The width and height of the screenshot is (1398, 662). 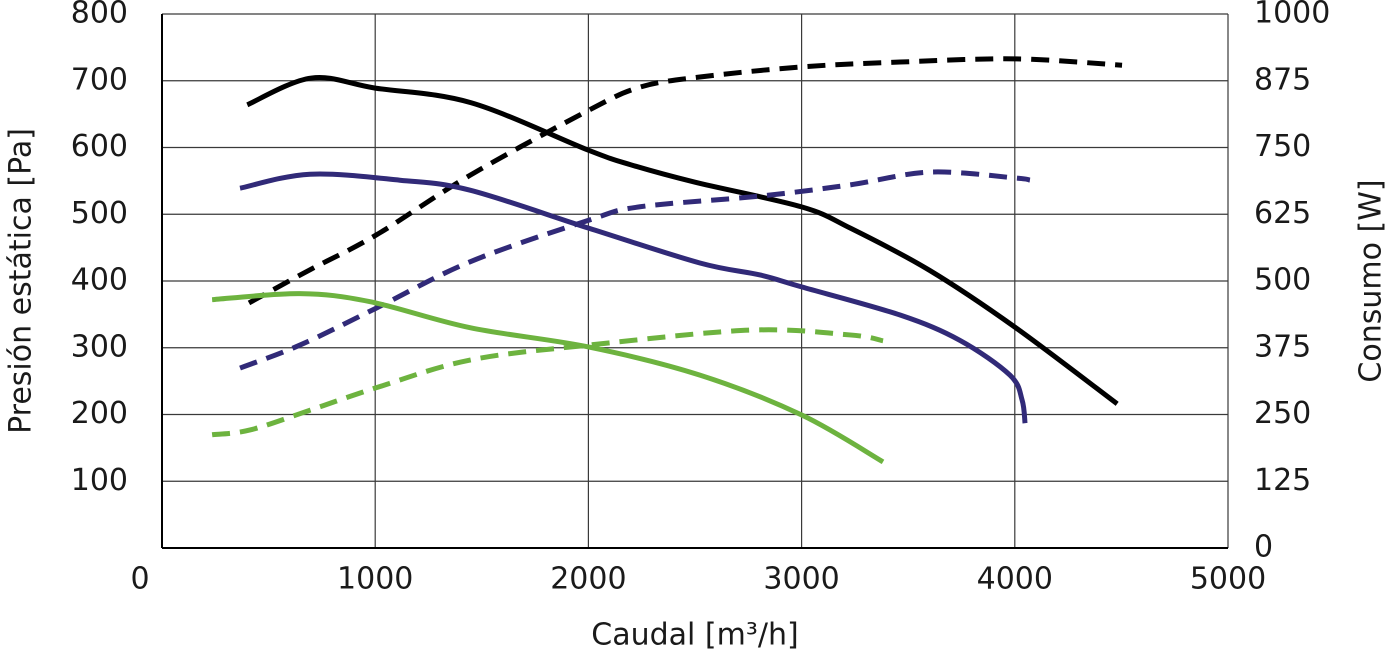 I want to click on y-tick-label: 100, so click(x=99, y=480).